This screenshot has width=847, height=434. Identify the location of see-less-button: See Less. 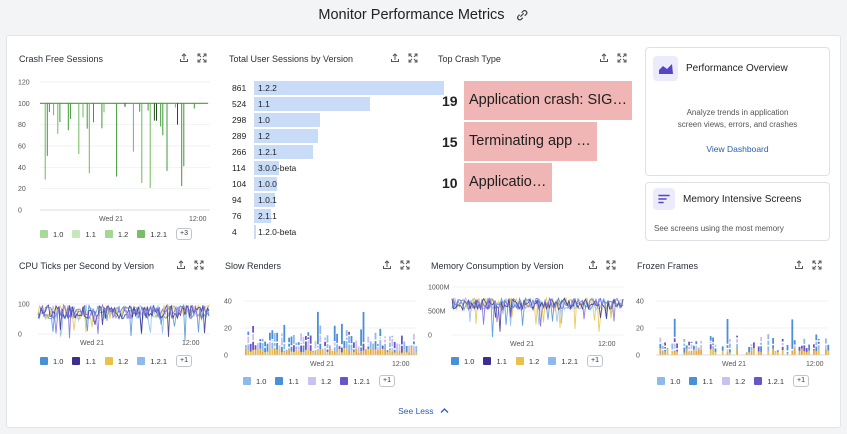
(423, 410).